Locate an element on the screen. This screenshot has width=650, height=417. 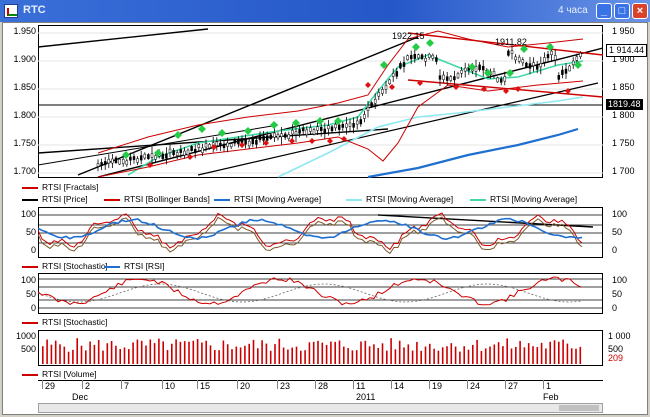
maximize-button: □ is located at coordinates (622, 11).